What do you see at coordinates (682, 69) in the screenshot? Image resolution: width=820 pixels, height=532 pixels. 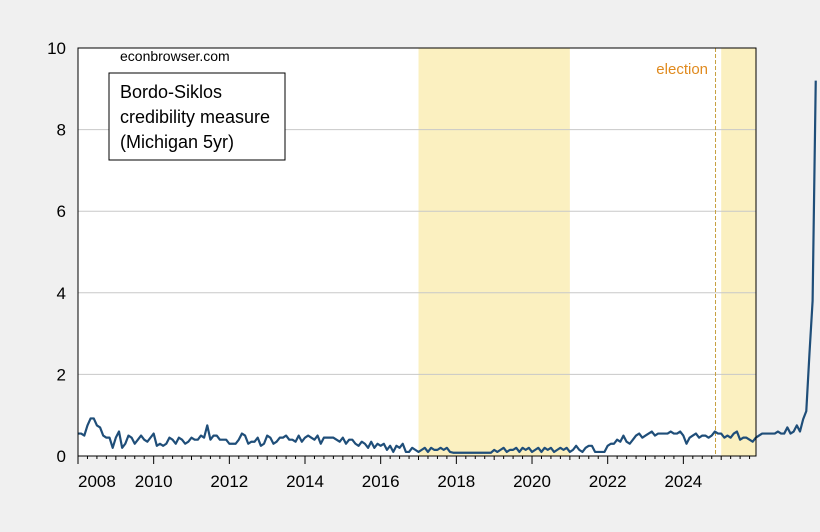 I see `event-label: election` at bounding box center [682, 69].